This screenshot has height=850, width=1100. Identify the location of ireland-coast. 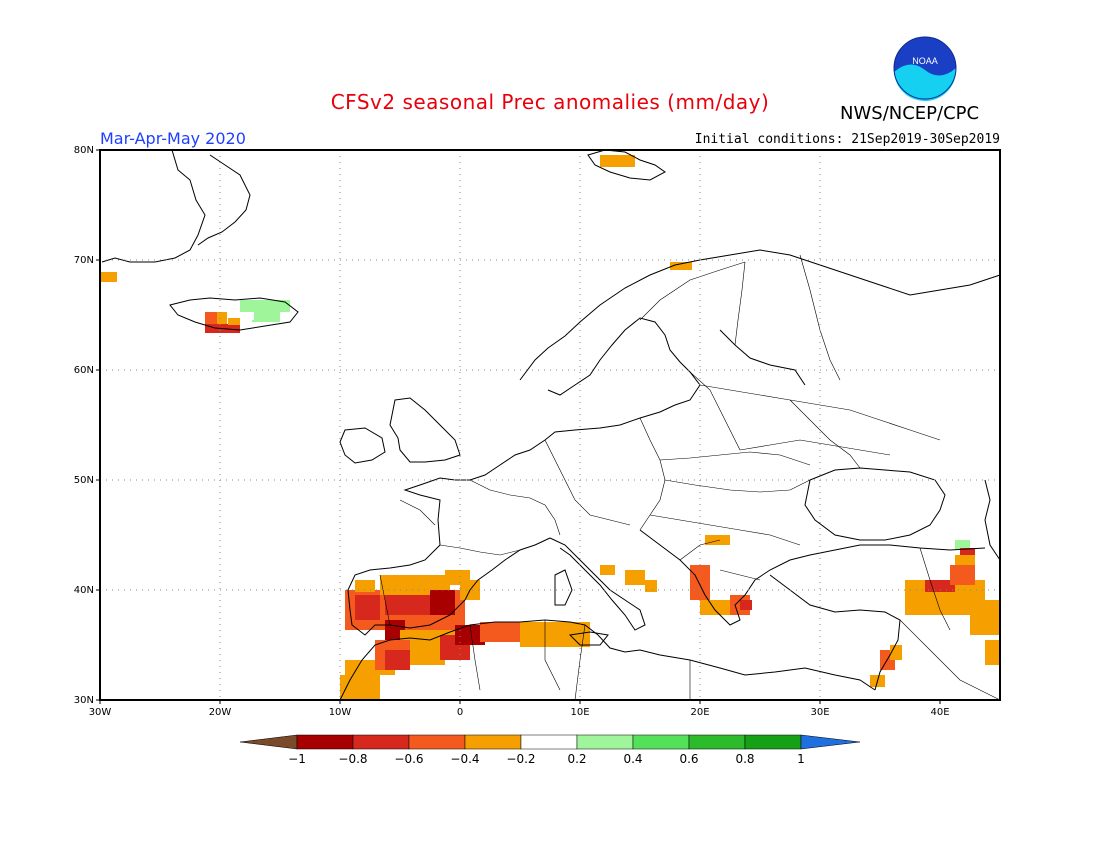
(362, 445).